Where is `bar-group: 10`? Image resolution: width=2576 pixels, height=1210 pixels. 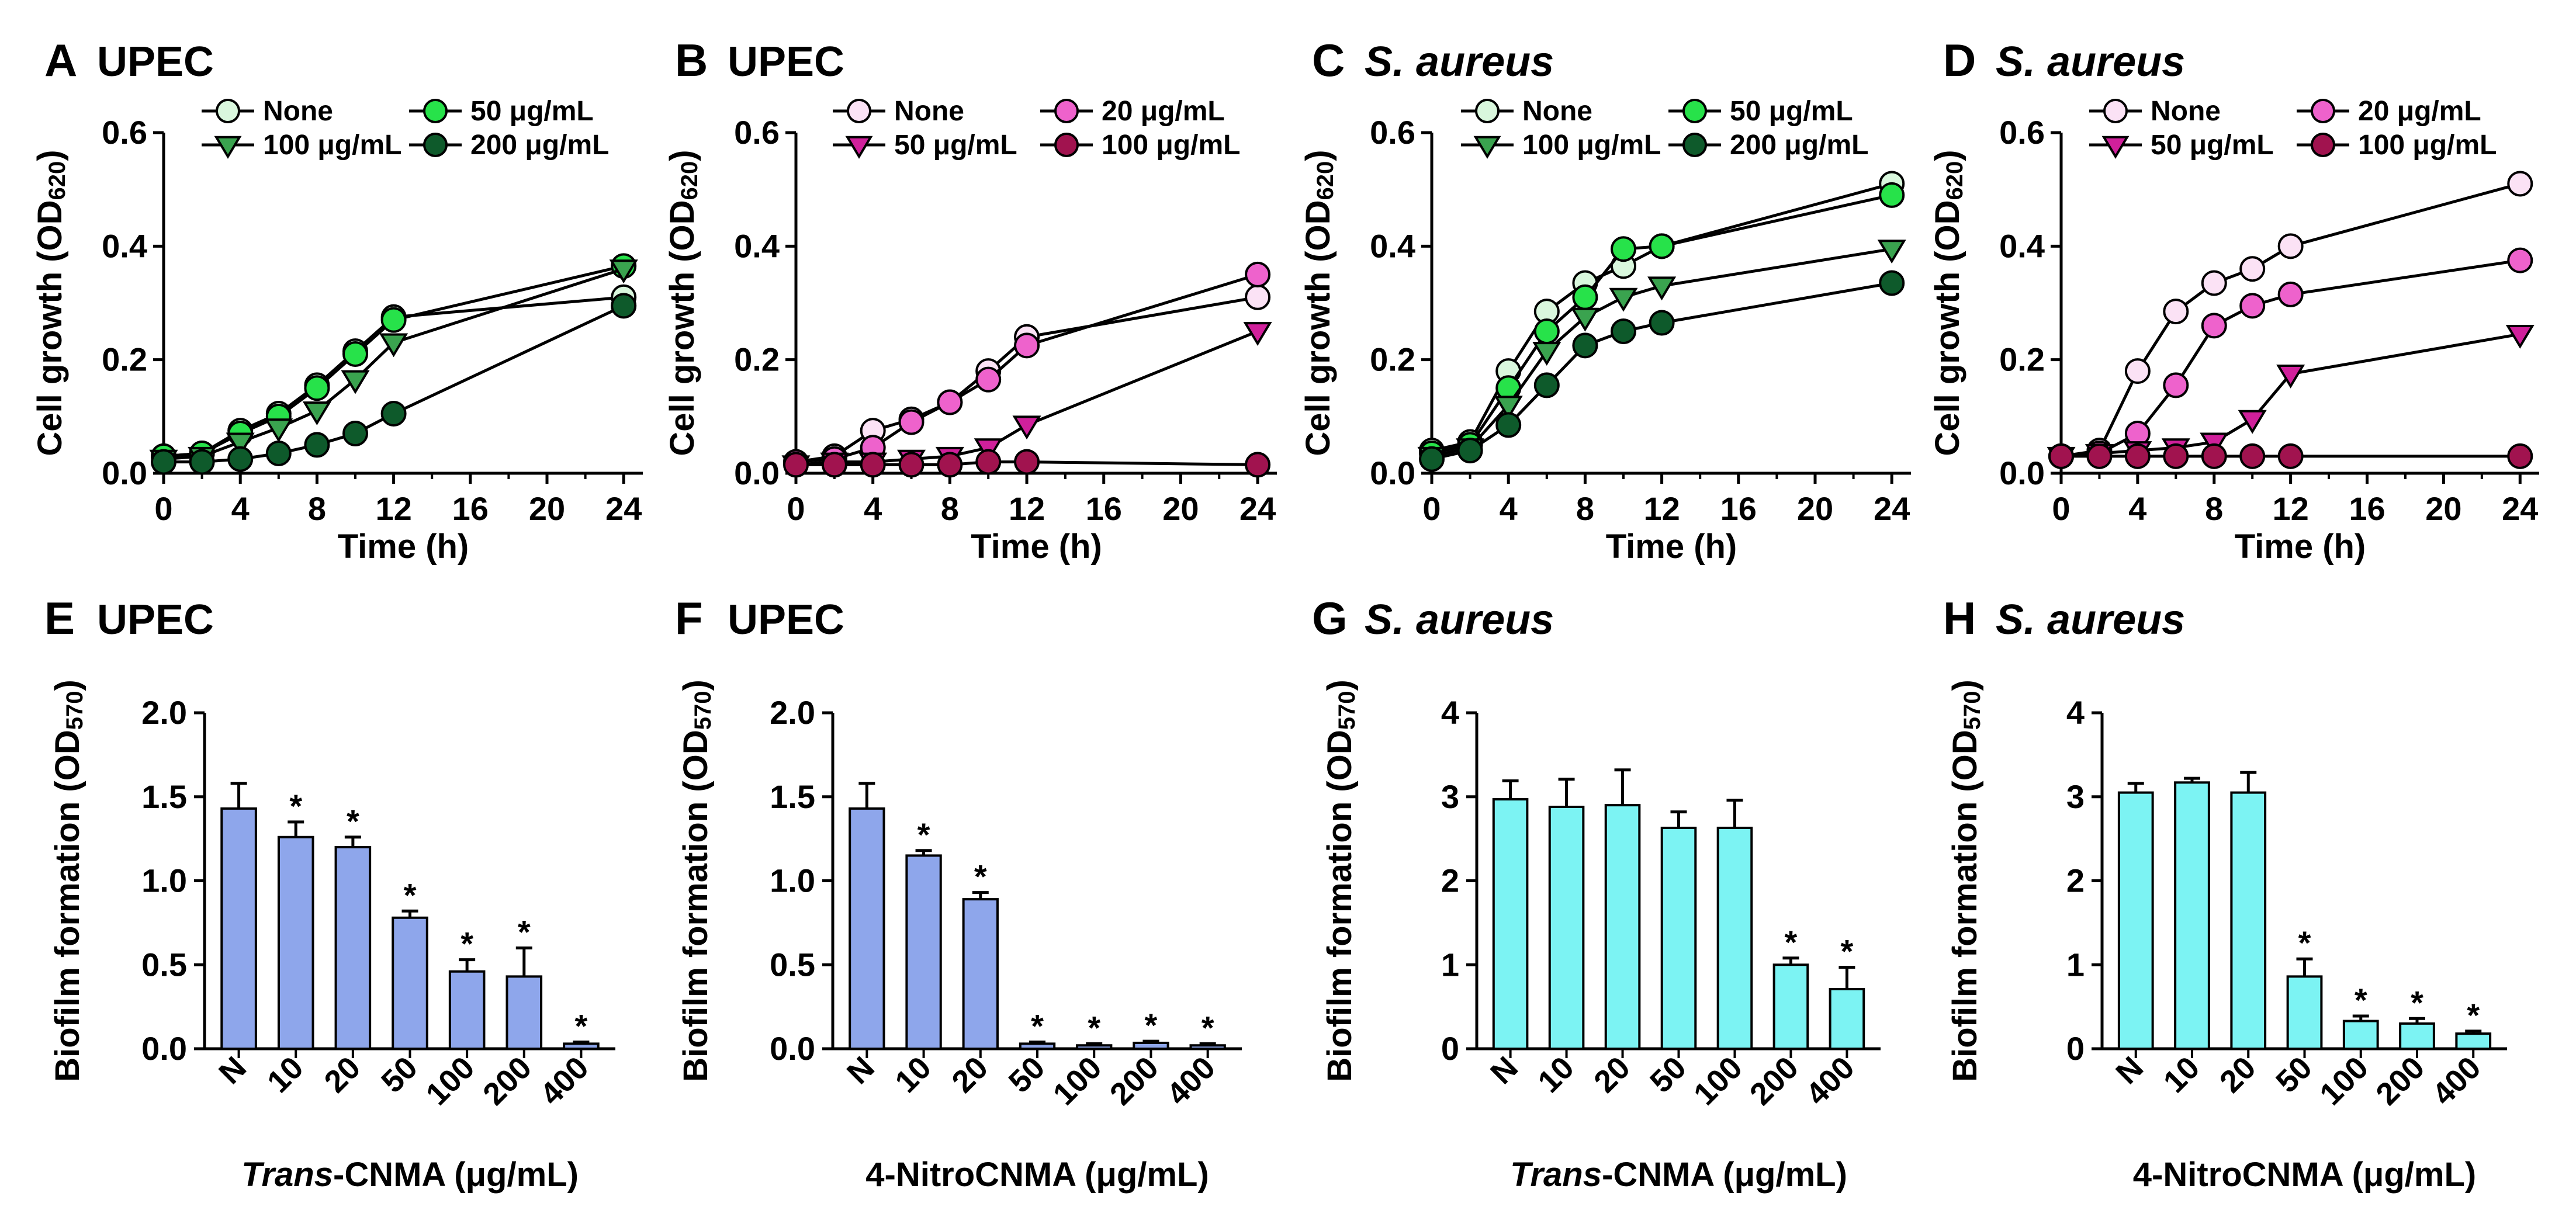 bar-group: 10 is located at coordinates (1558, 939).